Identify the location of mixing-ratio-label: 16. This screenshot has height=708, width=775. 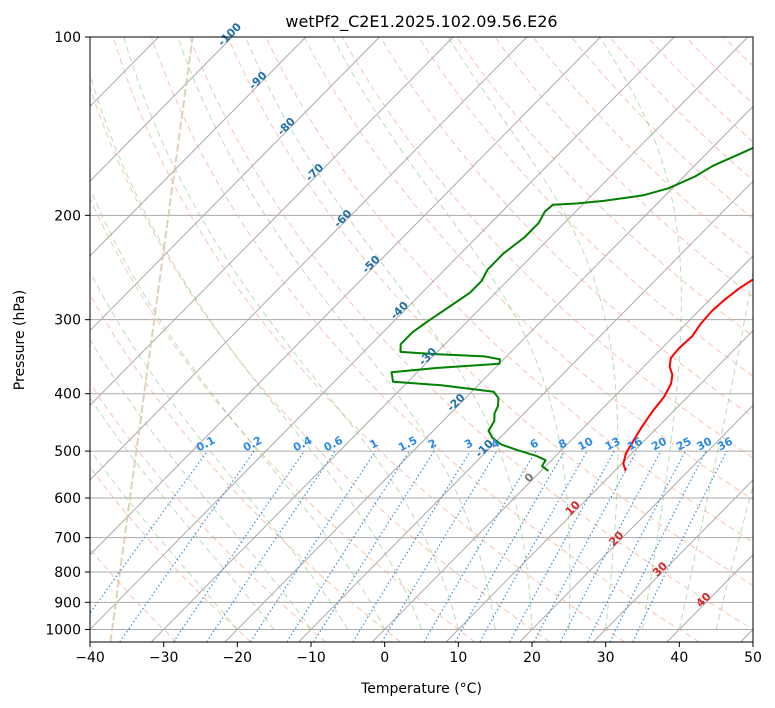
(635, 444).